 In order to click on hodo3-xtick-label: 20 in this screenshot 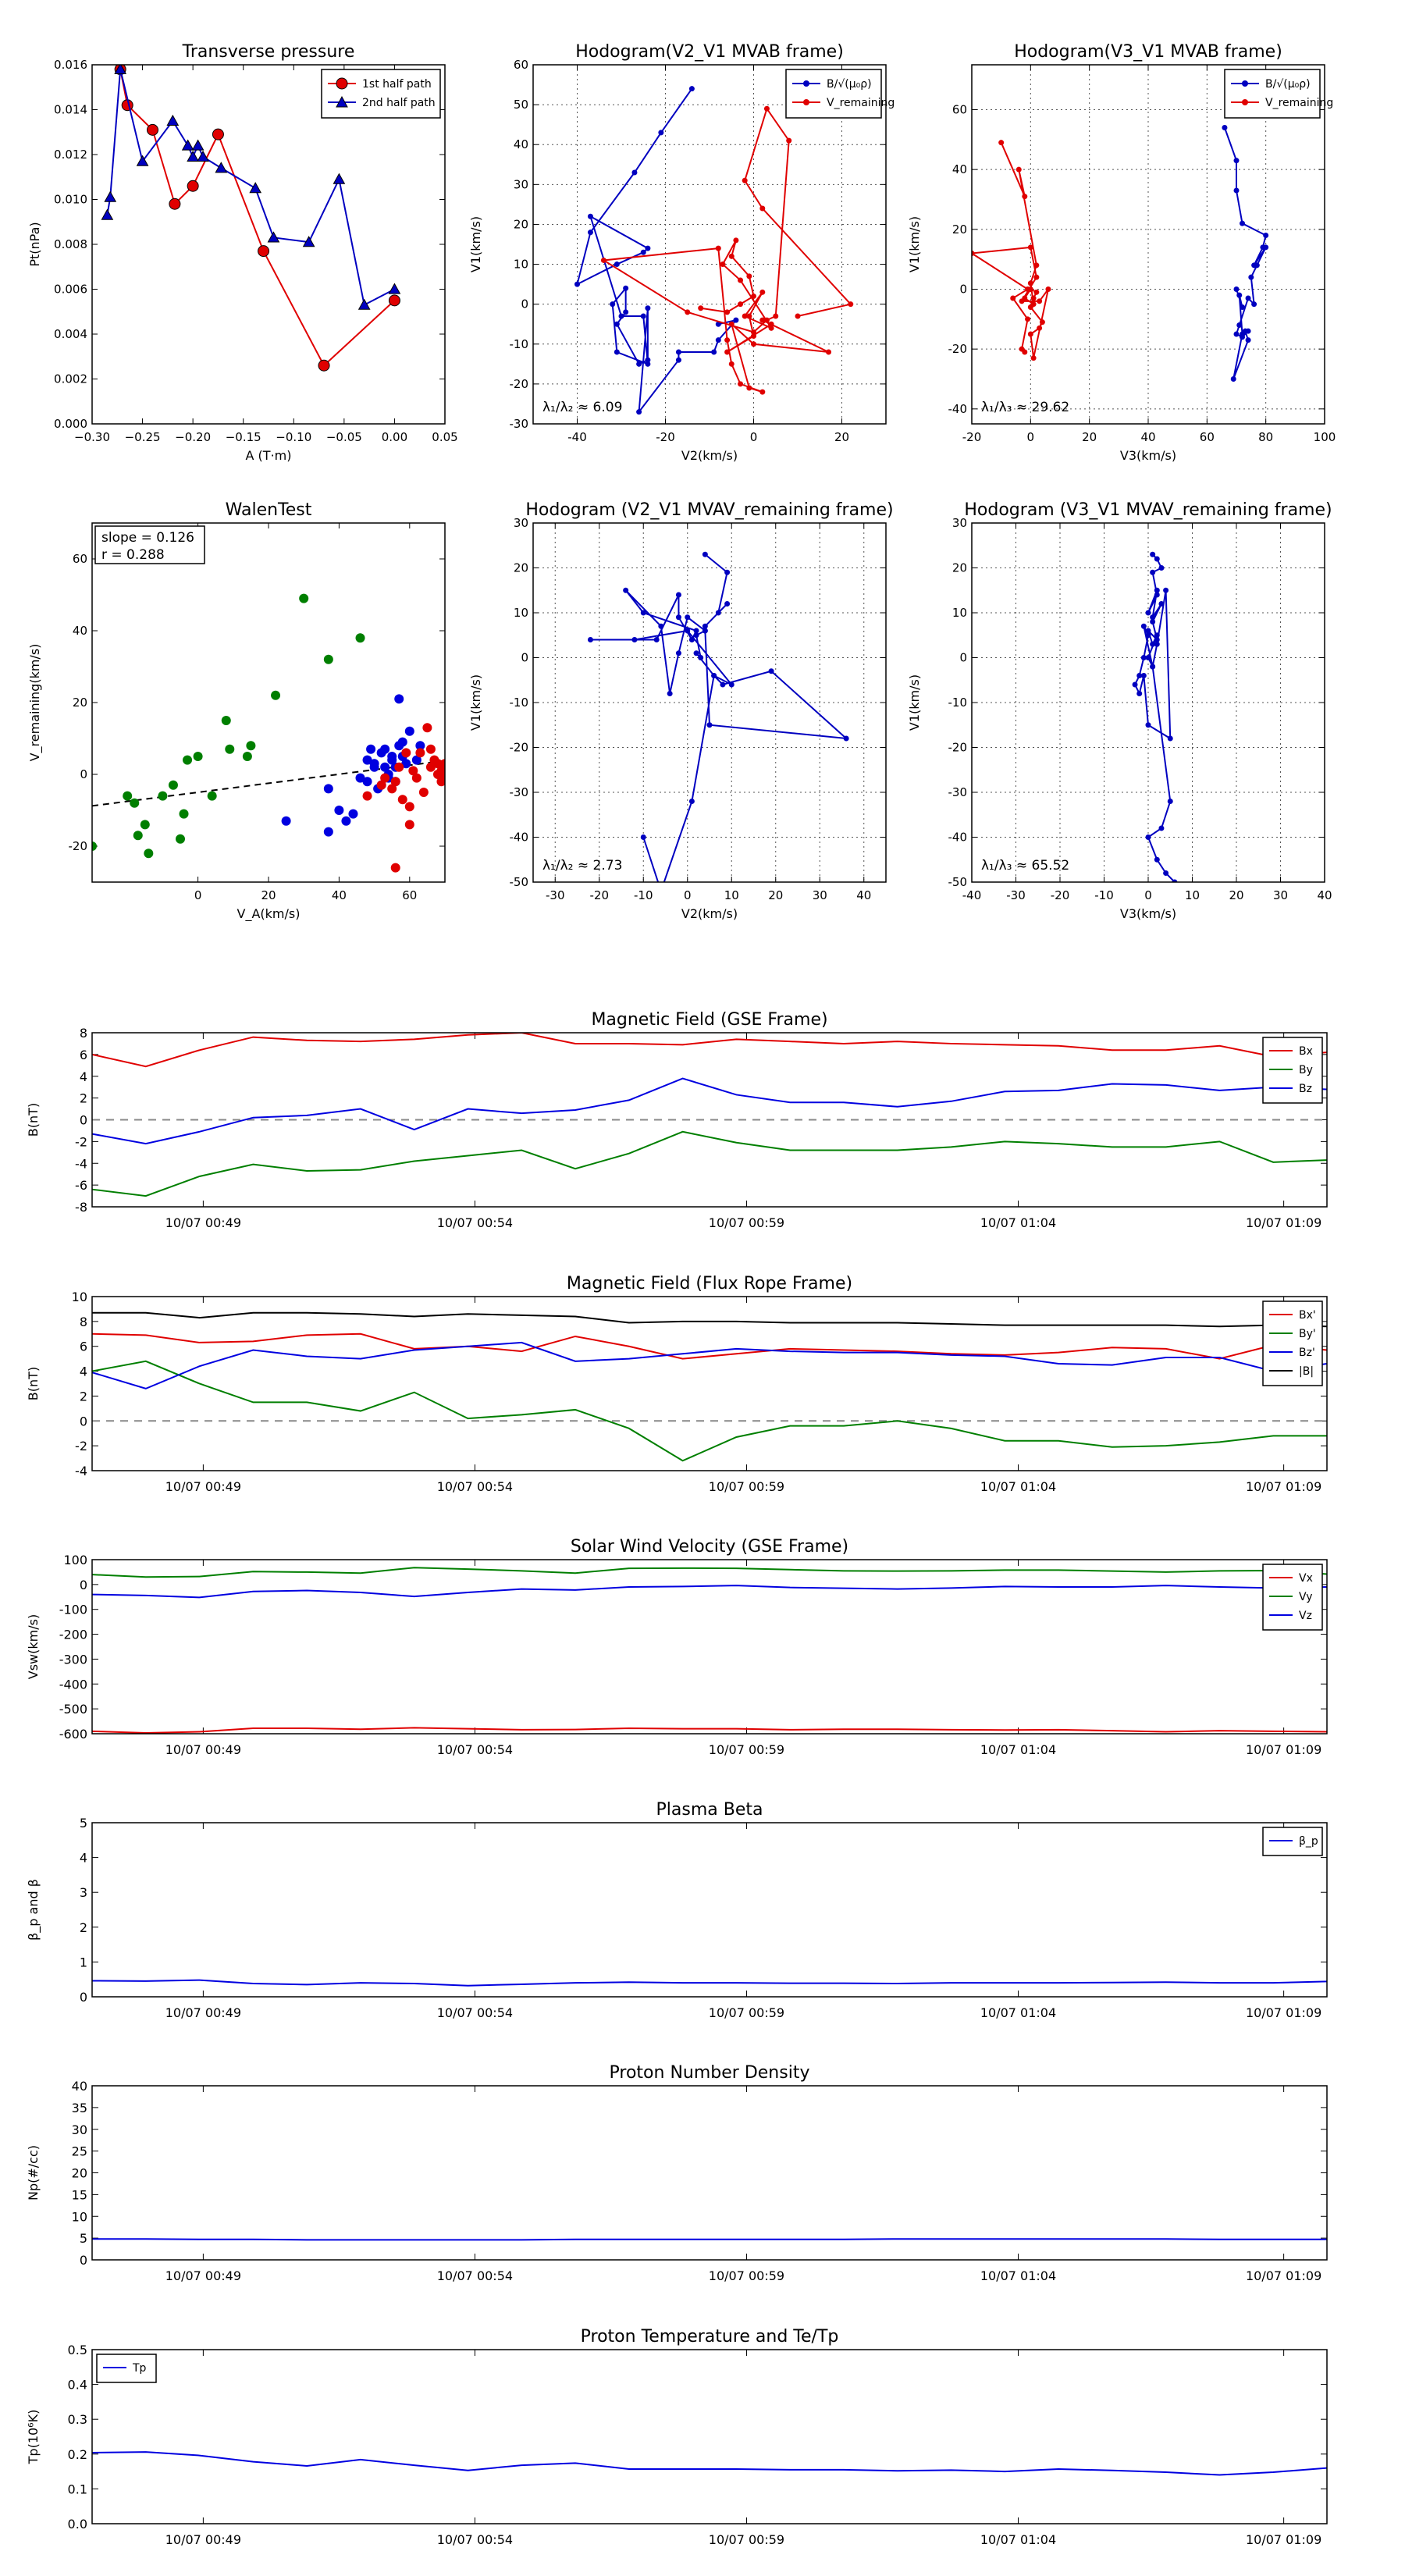, I will do `click(776, 895)`.